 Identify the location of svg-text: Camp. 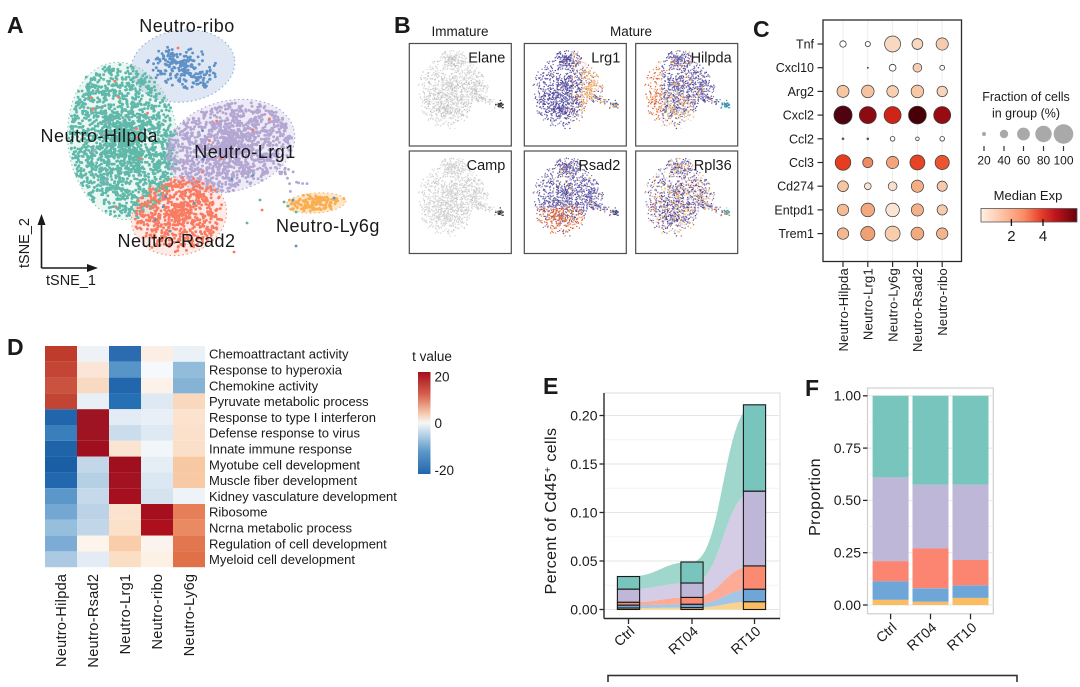
(486, 166).